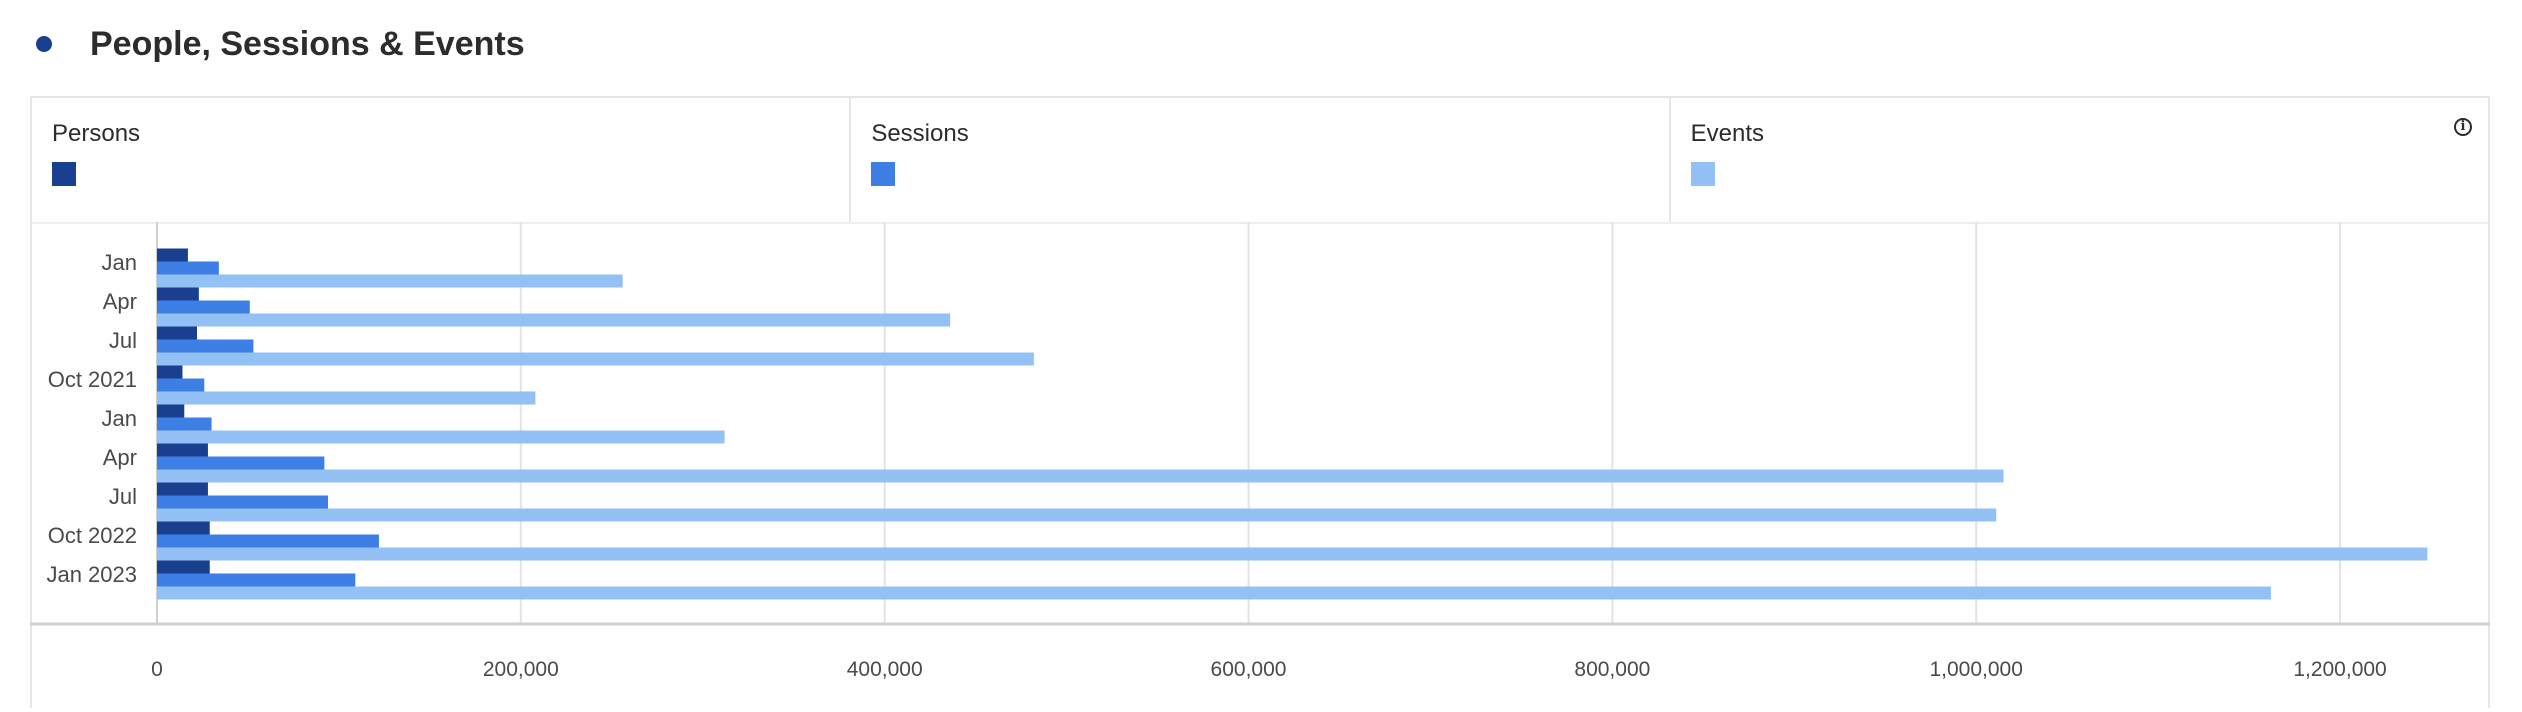 This screenshot has height=712, width=2522. What do you see at coordinates (64, 174) in the screenshot?
I see `legend-swatch-persons` at bounding box center [64, 174].